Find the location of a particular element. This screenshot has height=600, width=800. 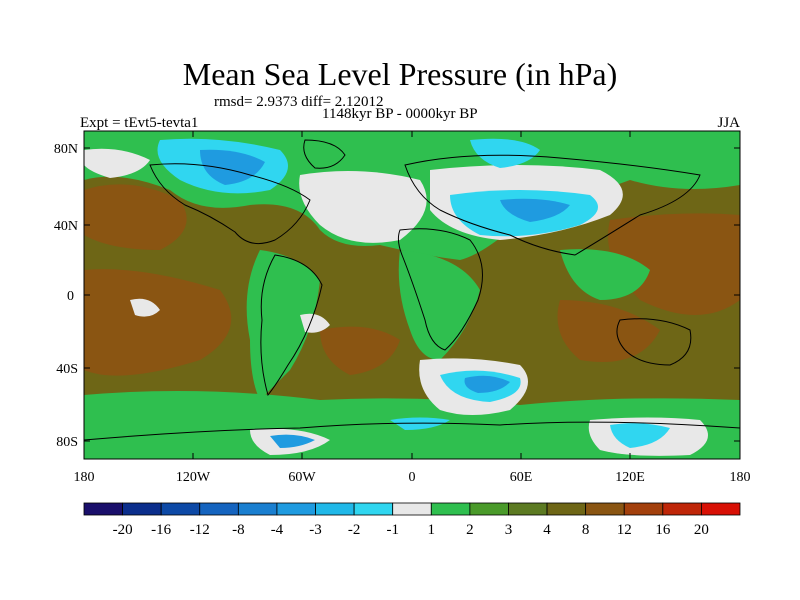

colorbar-label: 4 is located at coordinates (547, 530).